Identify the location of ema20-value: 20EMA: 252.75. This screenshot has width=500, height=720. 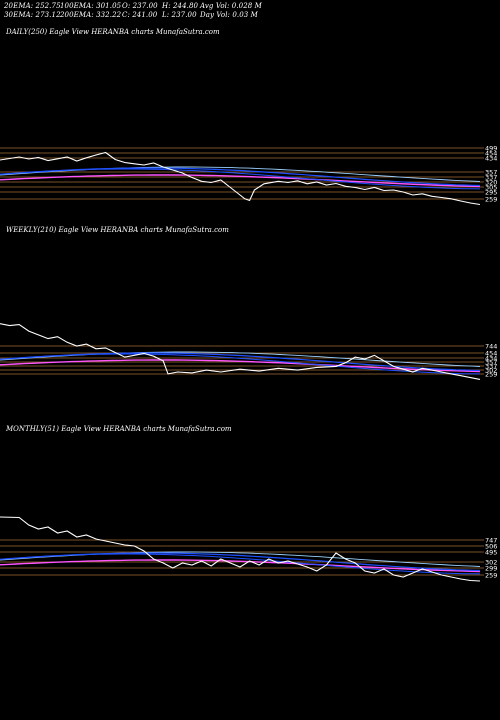
(32, 6).